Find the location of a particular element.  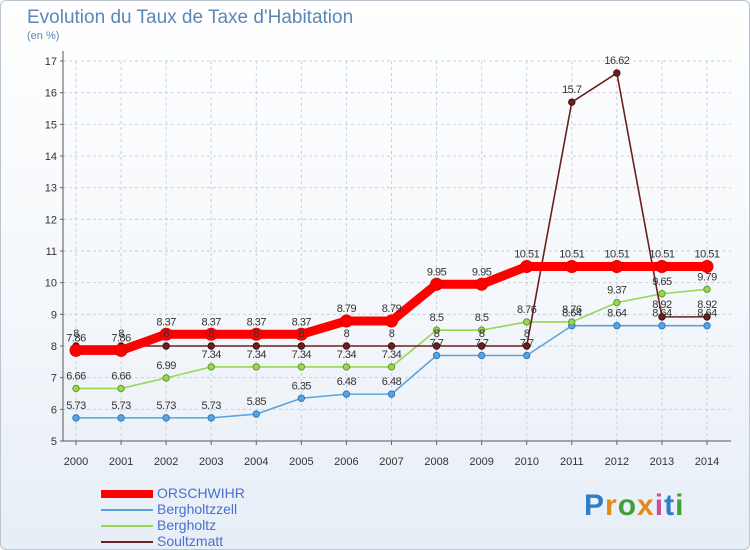

data-label-soultzmatt: 8.92 is located at coordinates (707, 305).